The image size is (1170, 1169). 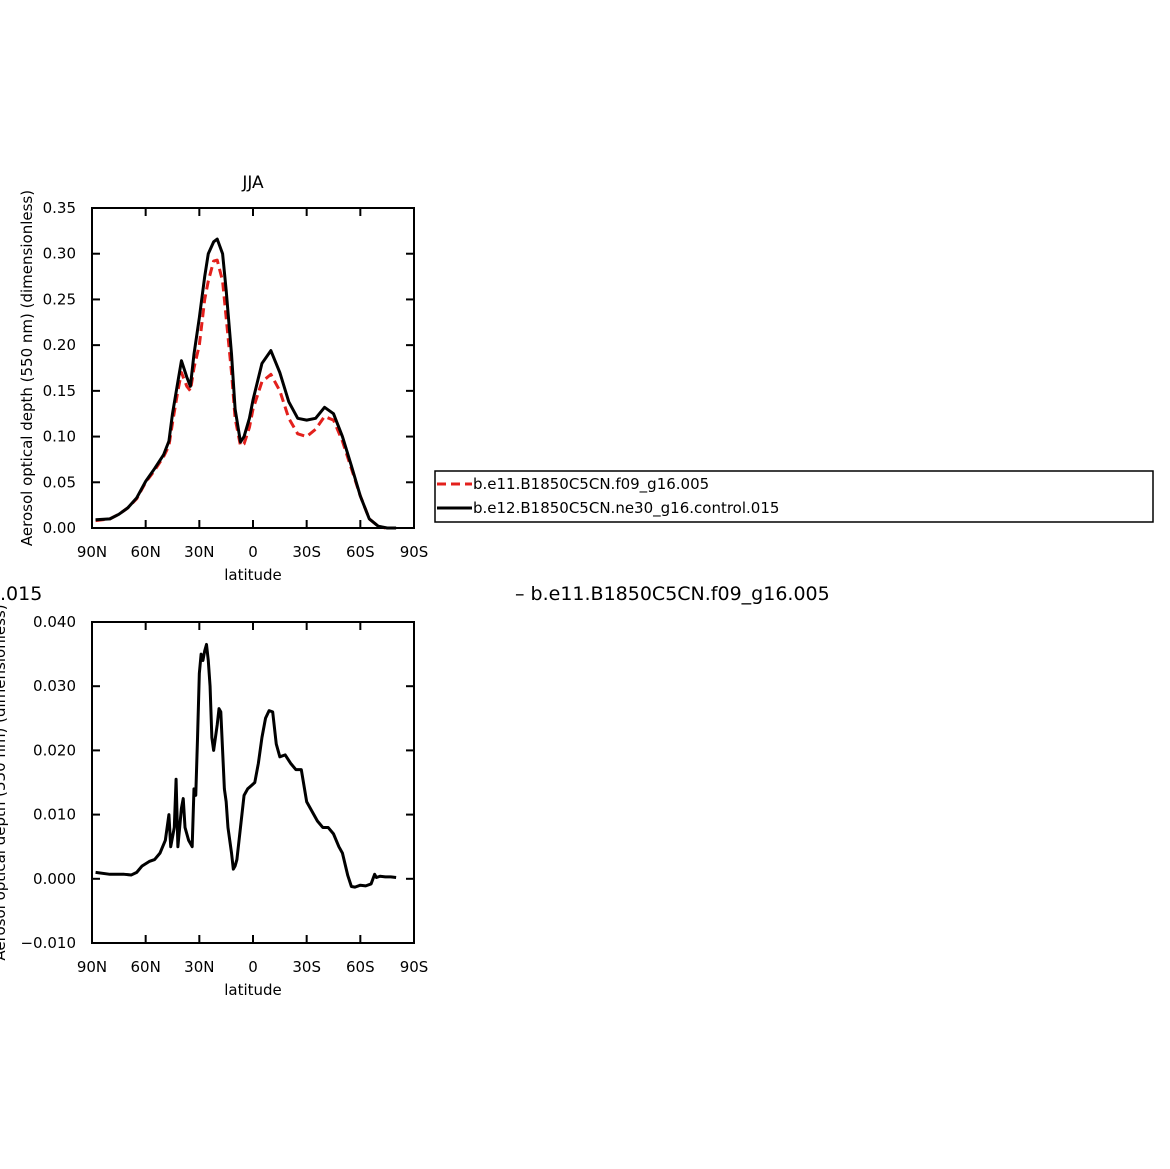 What do you see at coordinates (48, 943) in the screenshot?
I see `y-tick-label: −0.010` at bounding box center [48, 943].